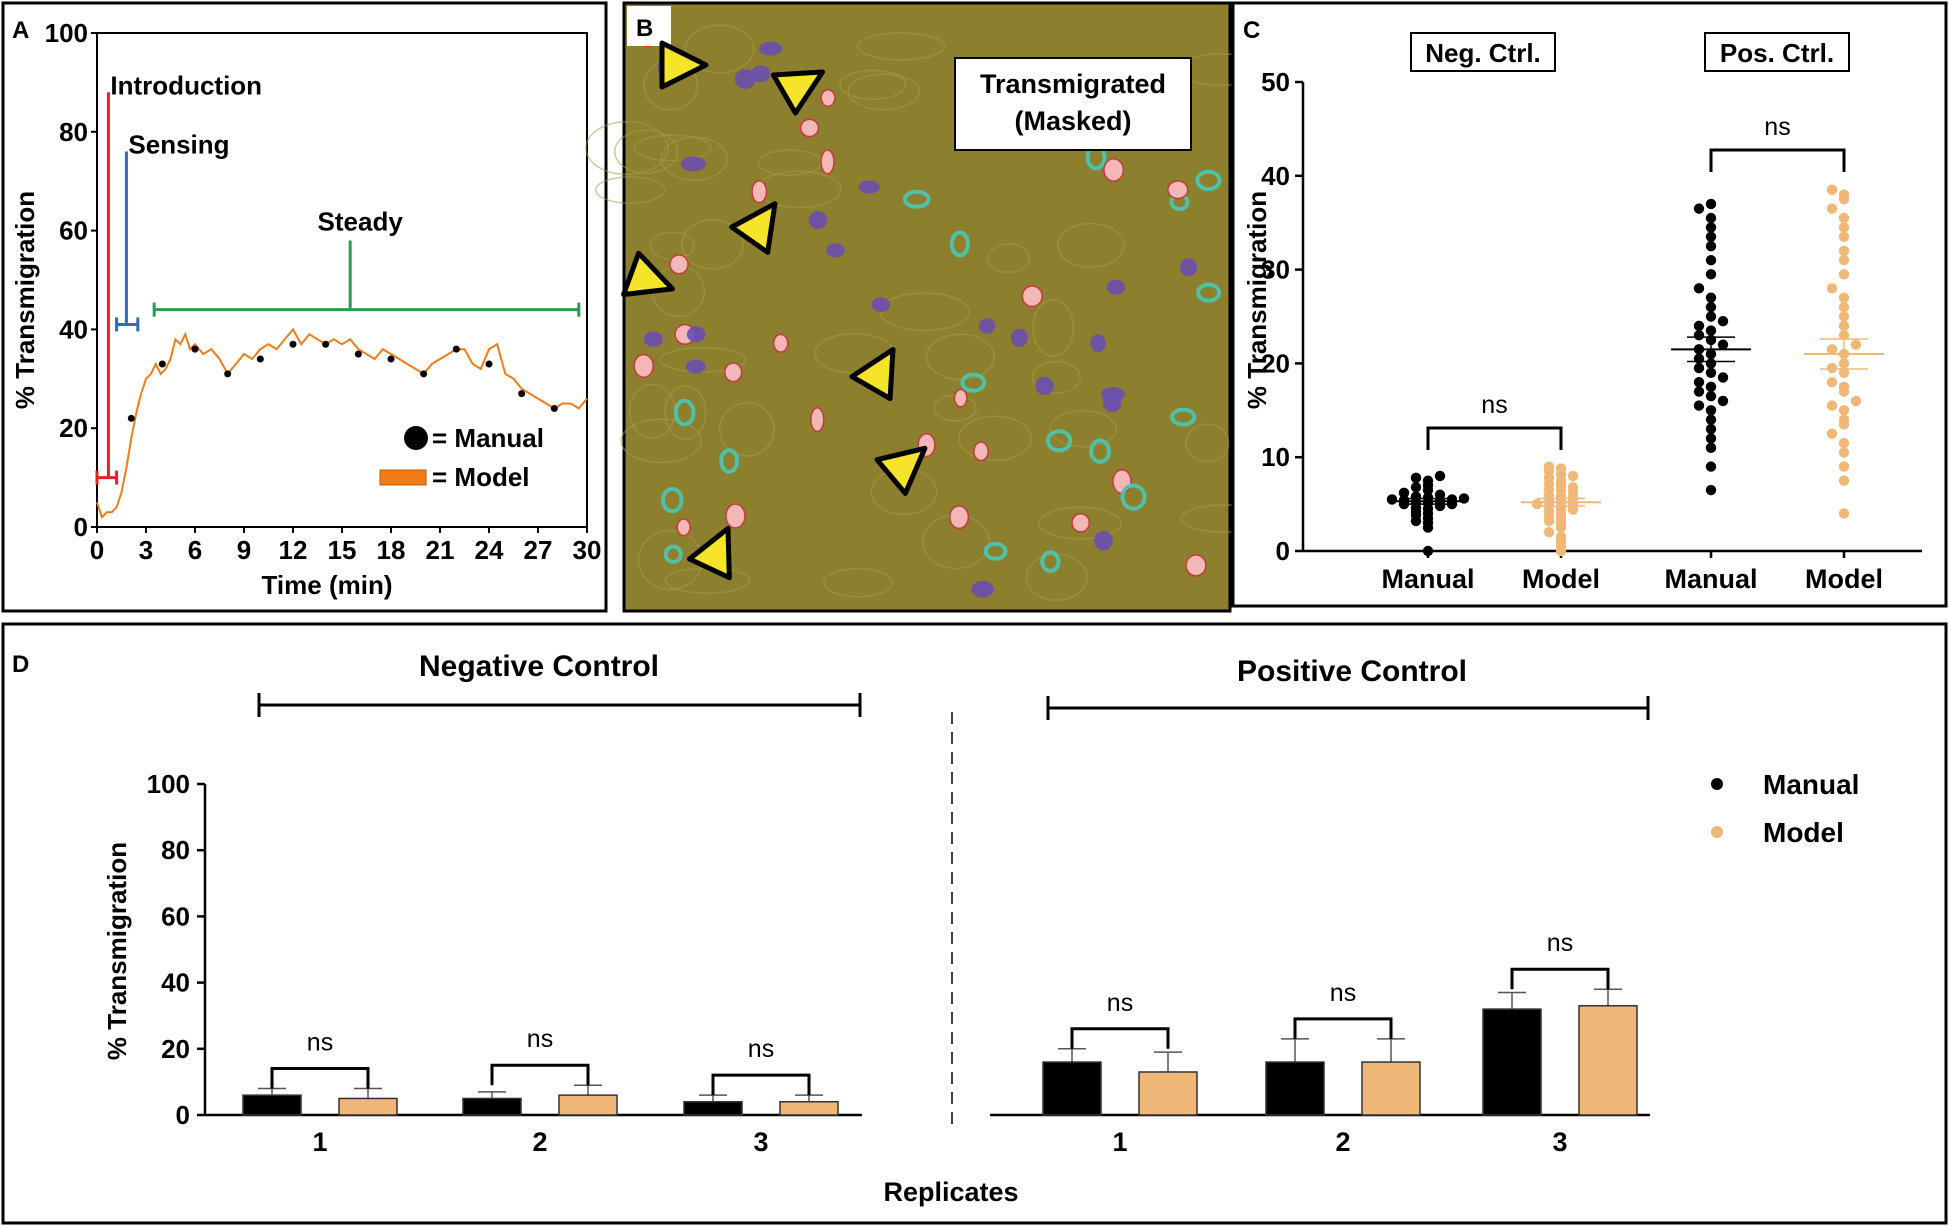  Describe the element at coordinates (1283, 551) in the screenshot. I see `y-tick-label: 0` at that location.